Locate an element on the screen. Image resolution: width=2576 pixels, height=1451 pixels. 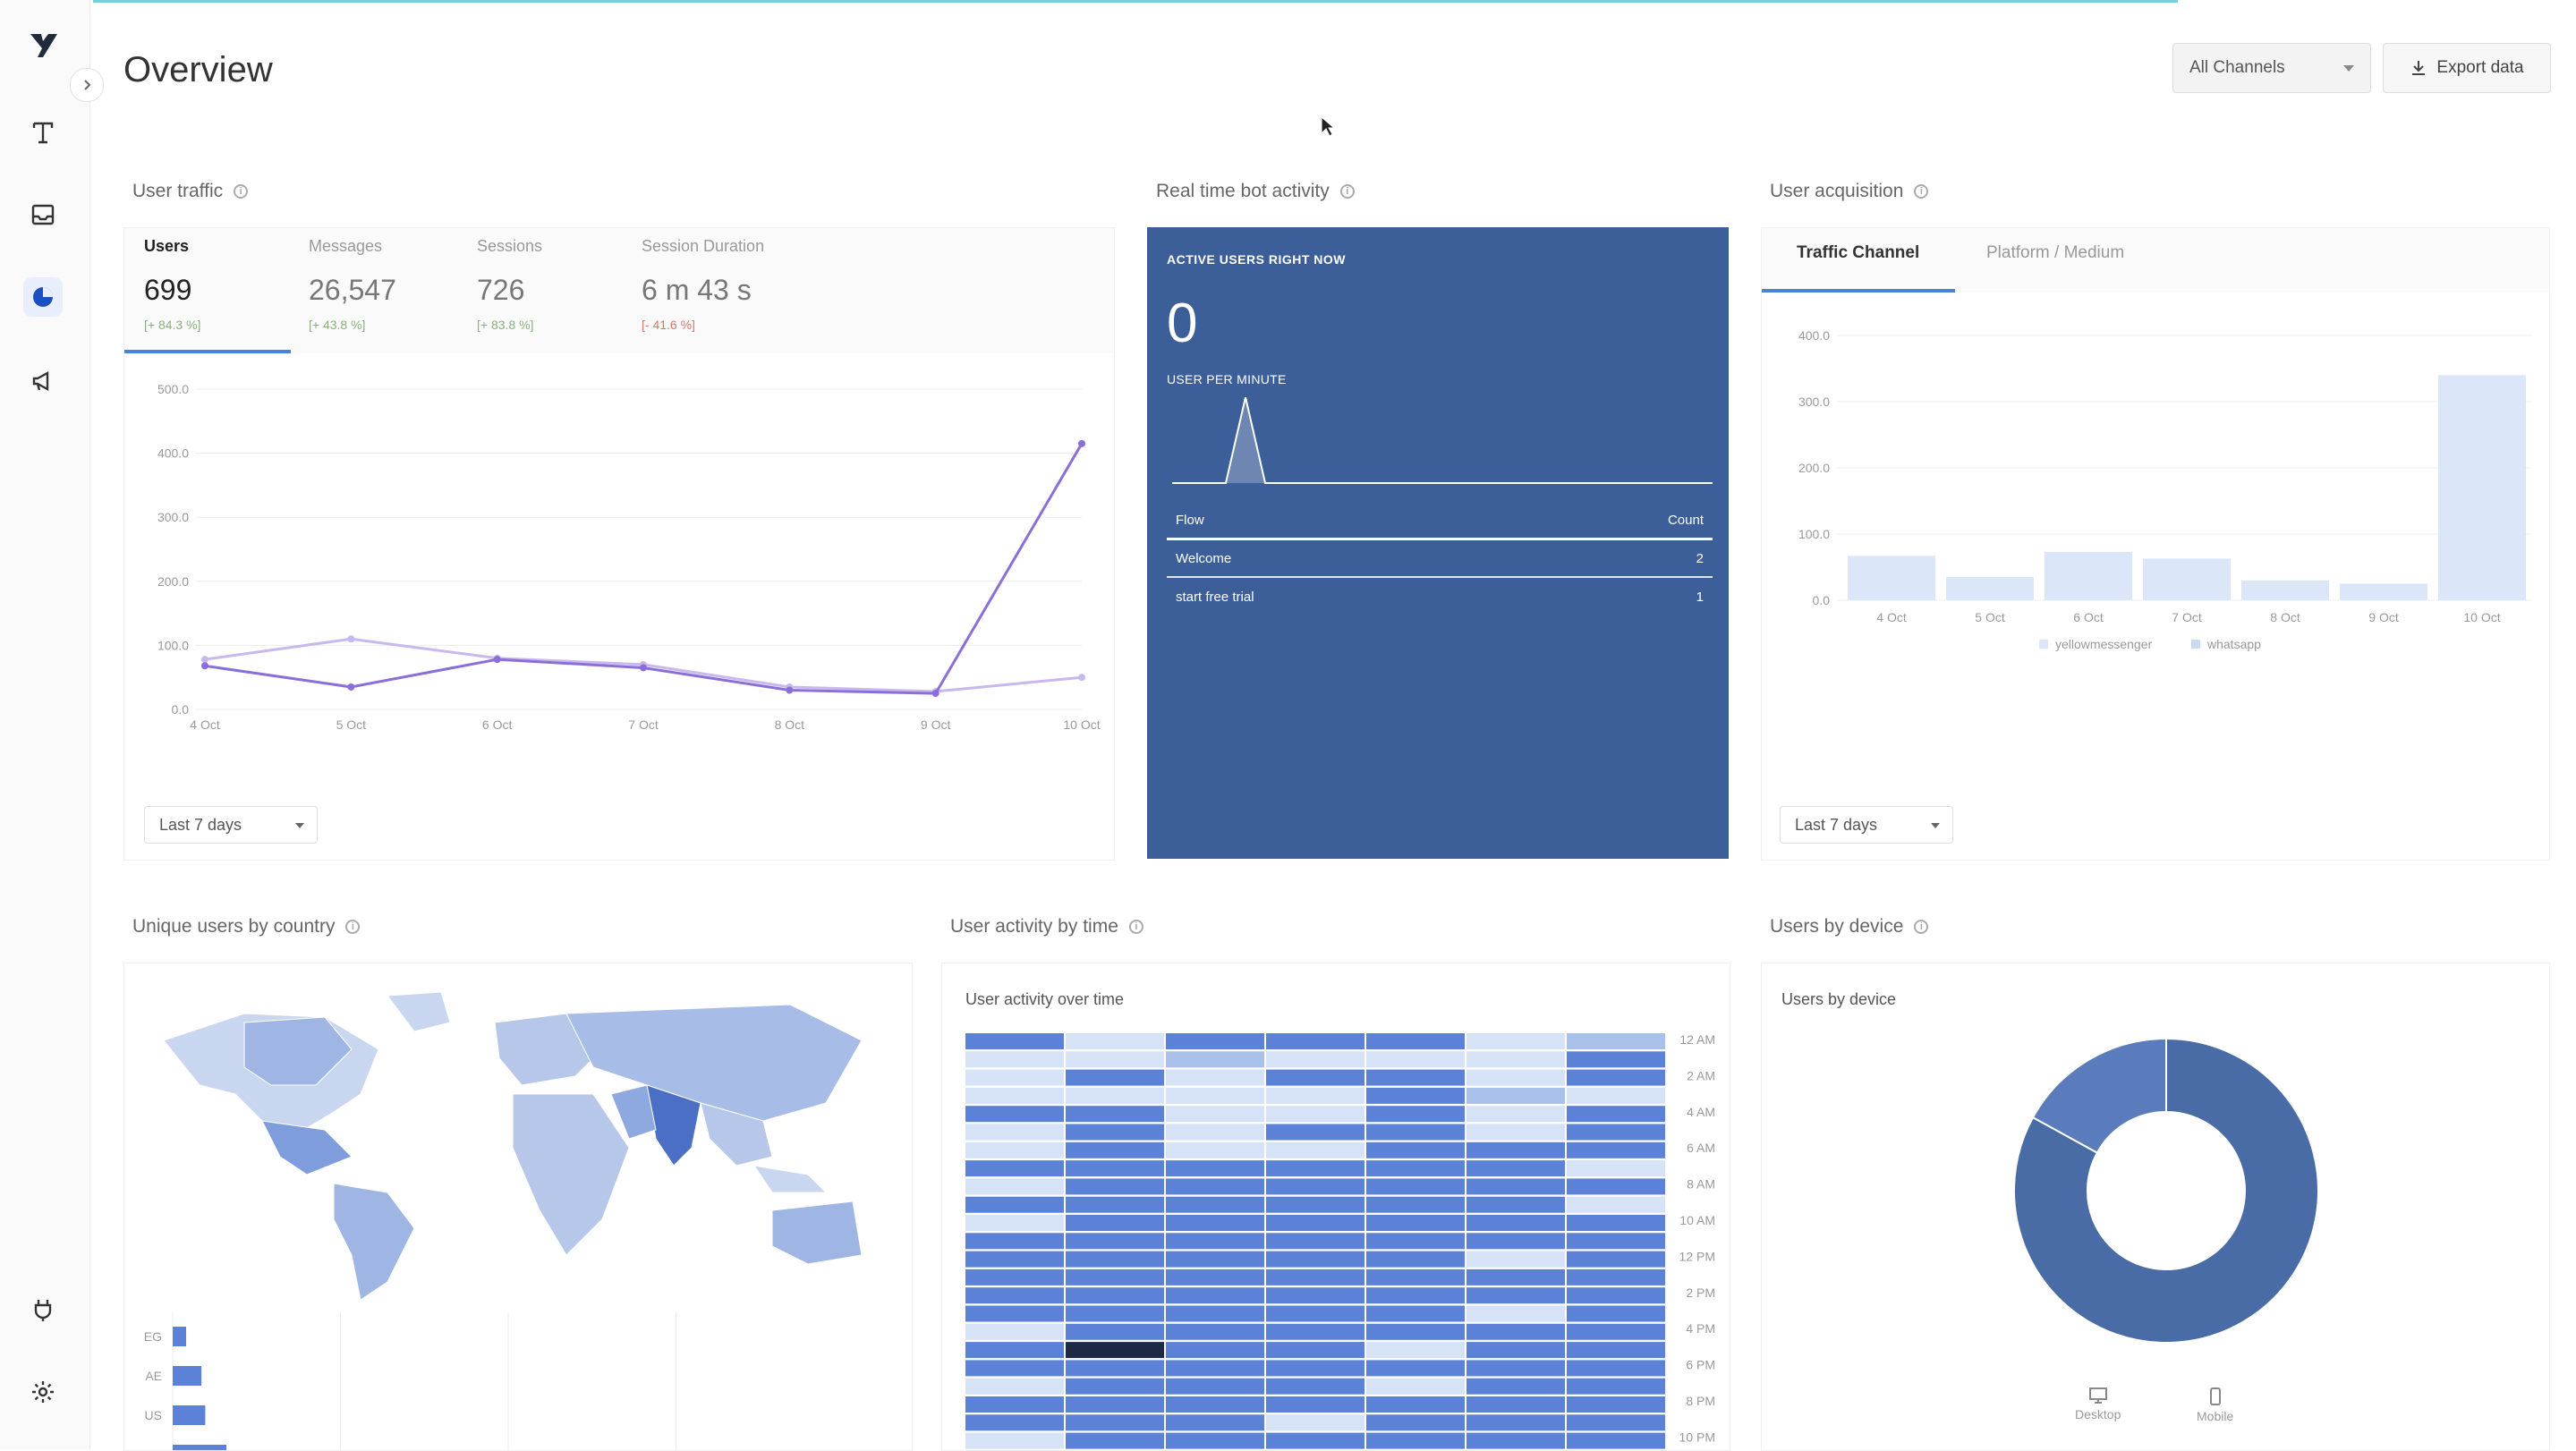
legend-desktop: Desktop is located at coordinates (2098, 1404).